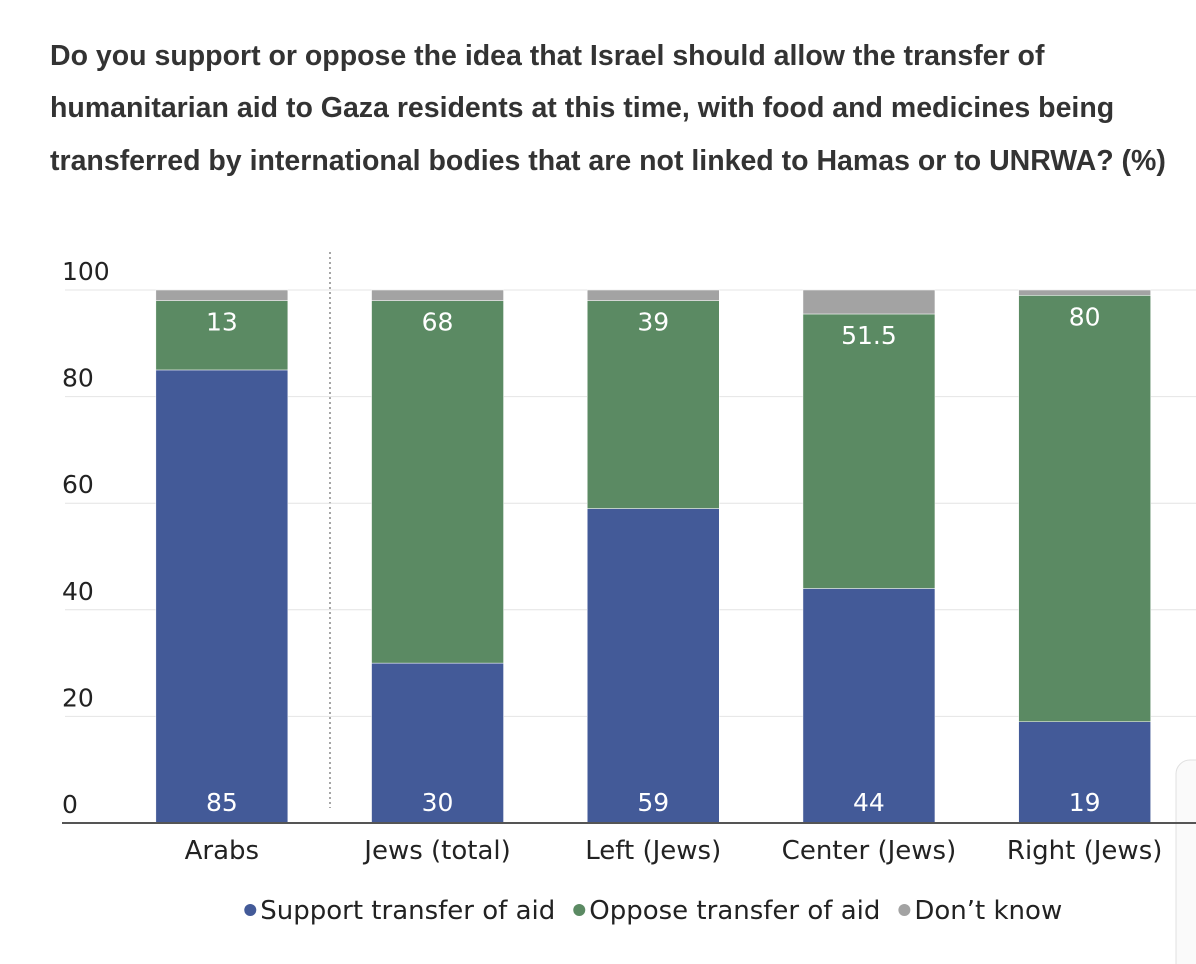 Image resolution: width=1196 pixels, height=964 pixels. What do you see at coordinates (78, 697) in the screenshot?
I see `y-tick-label: 20` at bounding box center [78, 697].